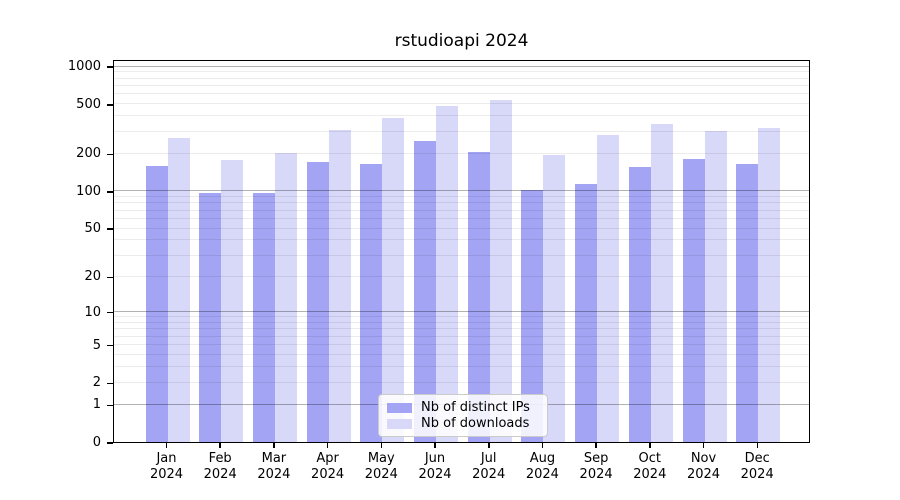 This screenshot has height=500, width=900. I want to click on y-tick-label: 2, so click(96, 383).